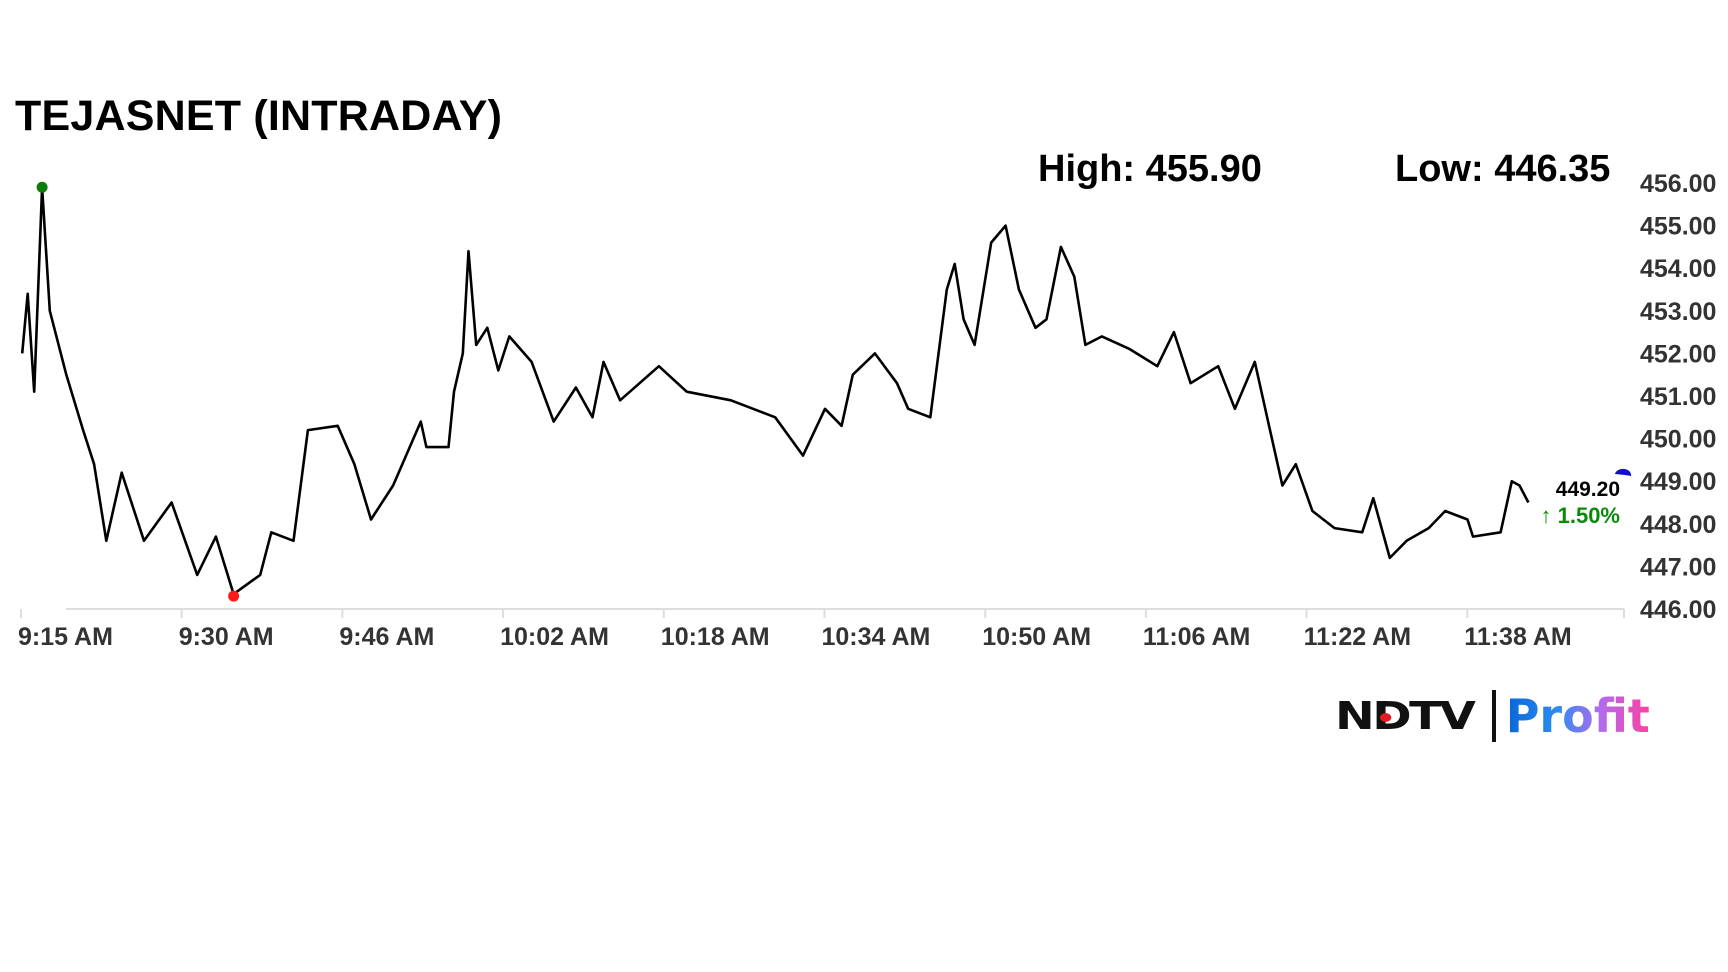 The image size is (1728, 972). Describe the element at coordinates (1588, 515) in the screenshot. I see `change-value: 1.50%` at that location.